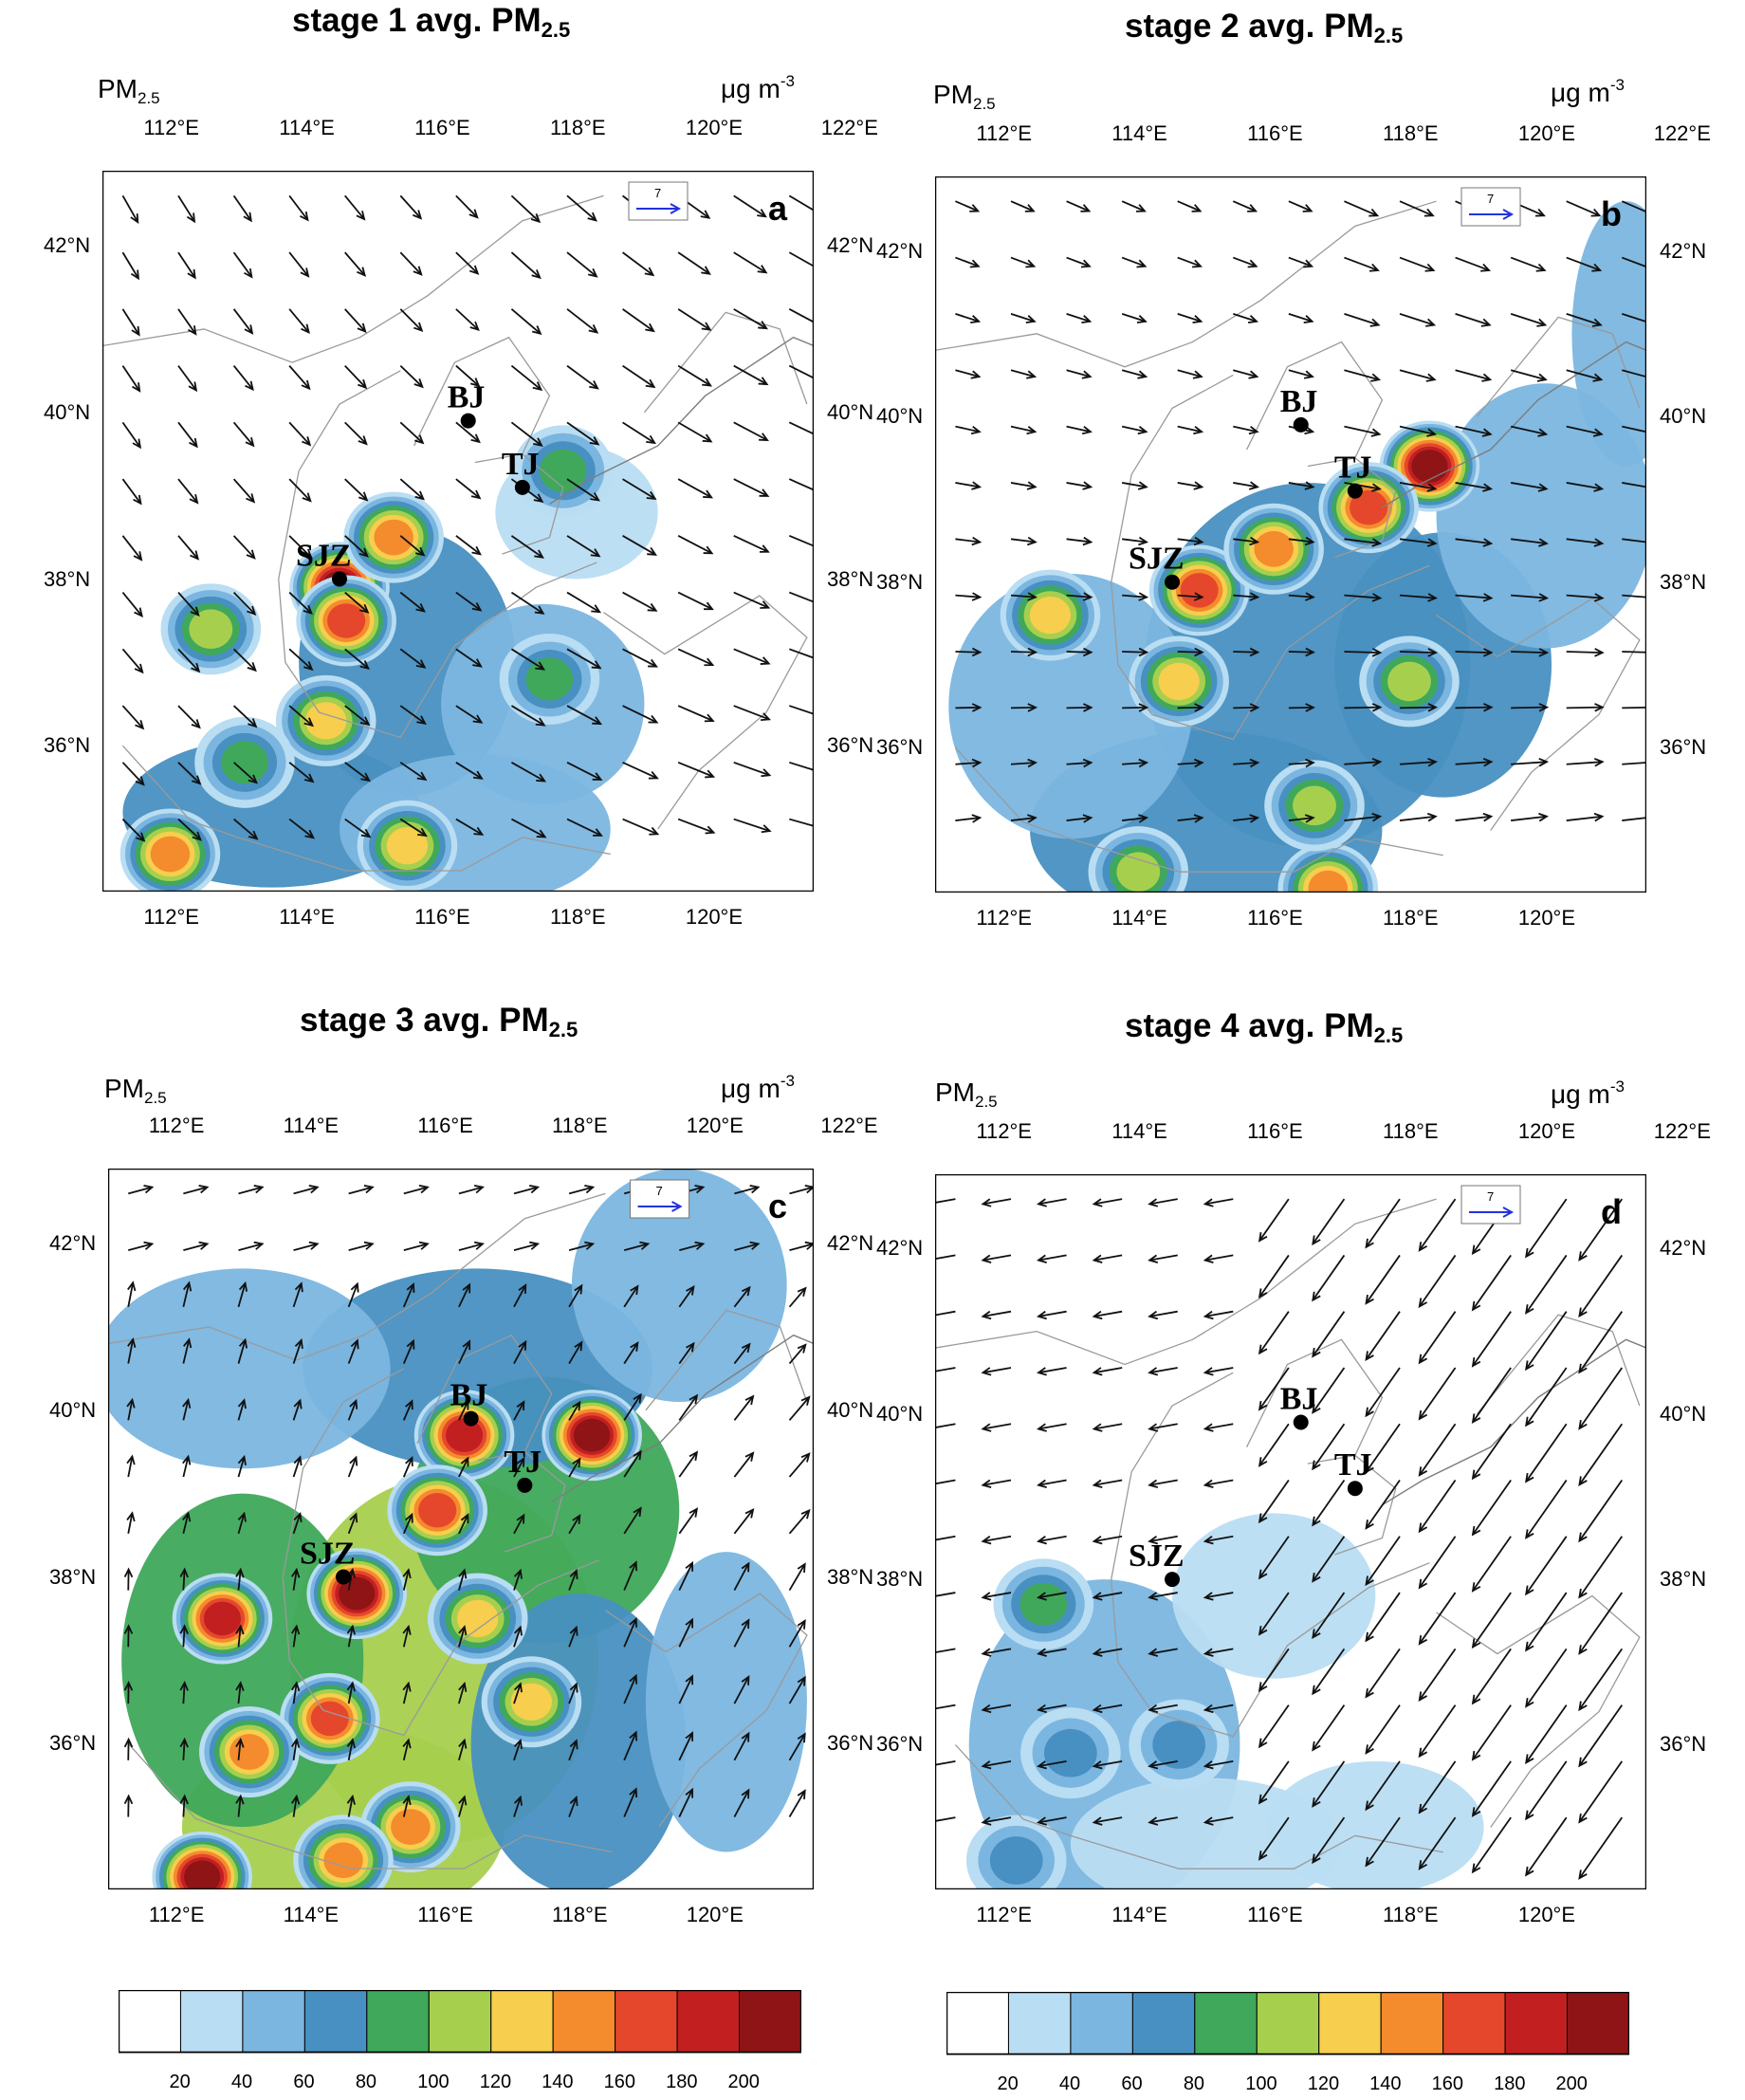 This screenshot has width=1745, height=2100. Describe the element at coordinates (850, 578) in the screenshot. I see `right-lat-tick-label: 38°N` at that location.